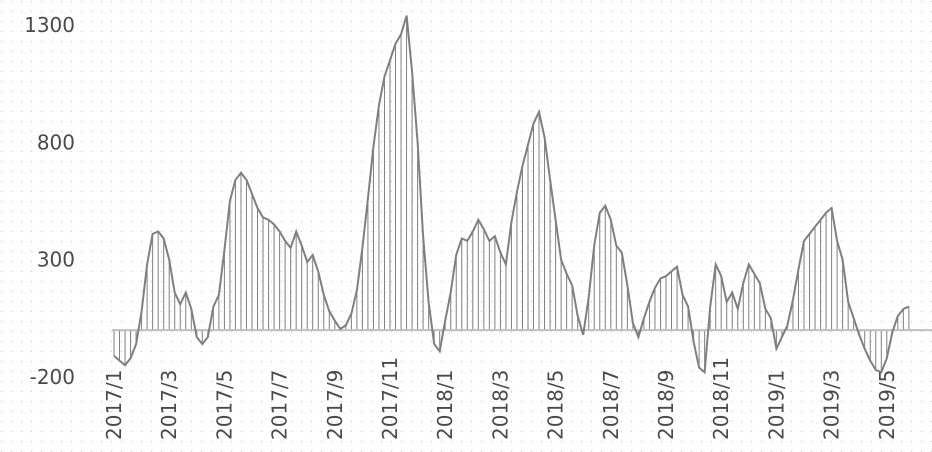 The height and width of the screenshot is (452, 932). What do you see at coordinates (721, 398) in the screenshot?
I see `x-tick-label: 2018/11` at bounding box center [721, 398].